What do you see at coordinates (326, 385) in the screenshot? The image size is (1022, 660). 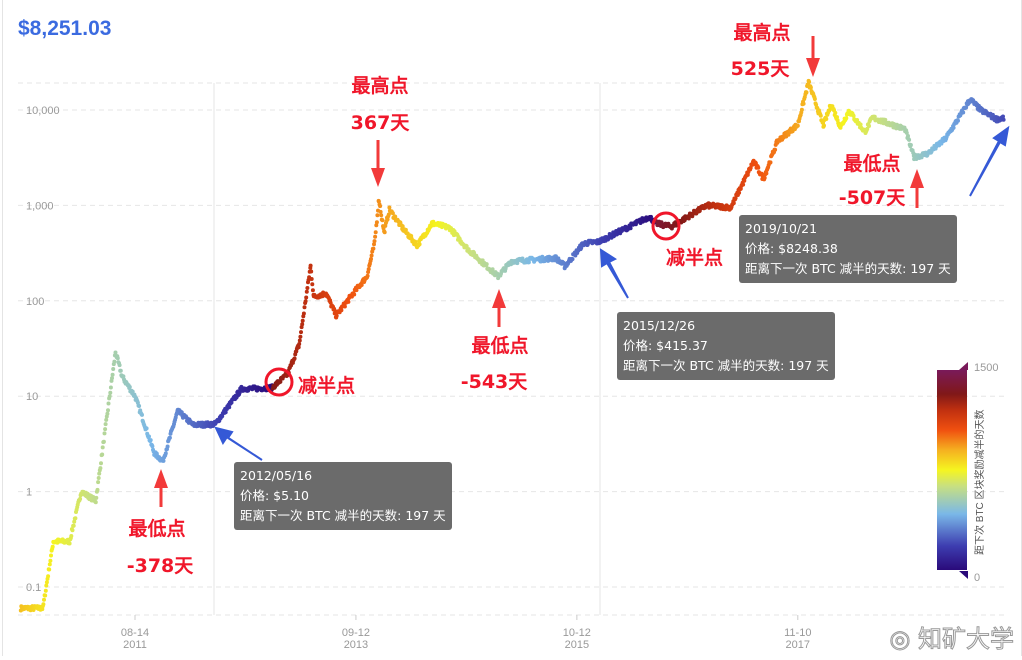 I see `halving1-label: 减半点` at bounding box center [326, 385].